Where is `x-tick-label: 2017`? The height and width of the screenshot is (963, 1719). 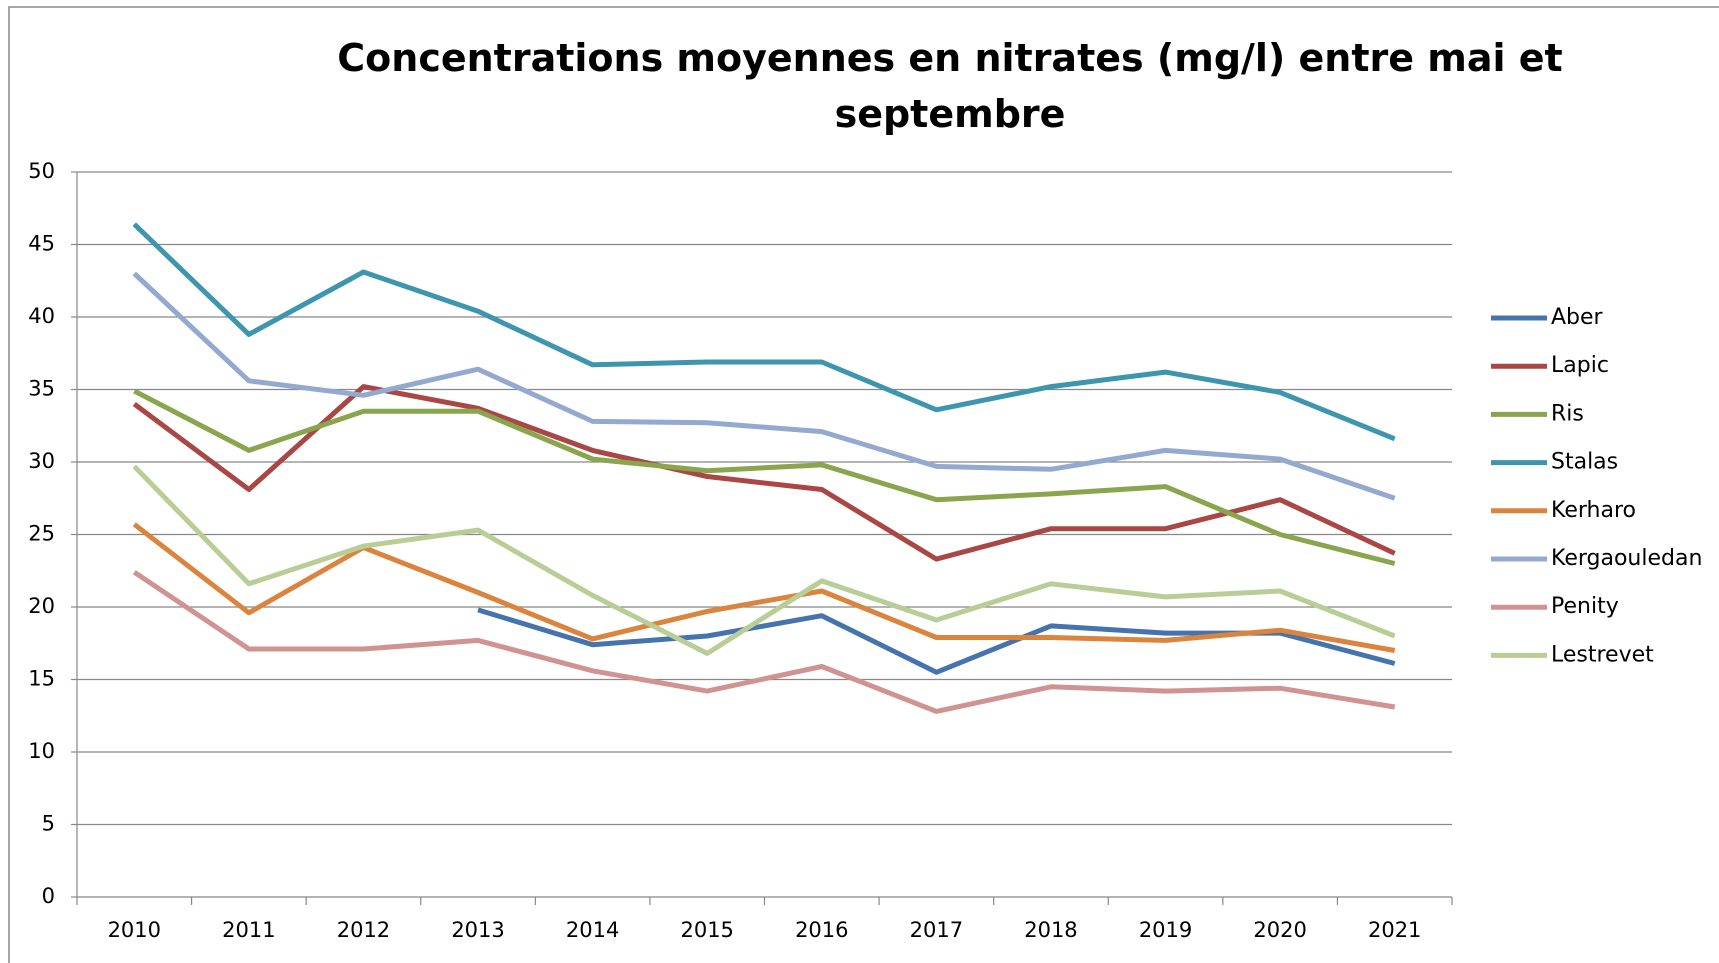 x-tick-label: 2017 is located at coordinates (936, 930).